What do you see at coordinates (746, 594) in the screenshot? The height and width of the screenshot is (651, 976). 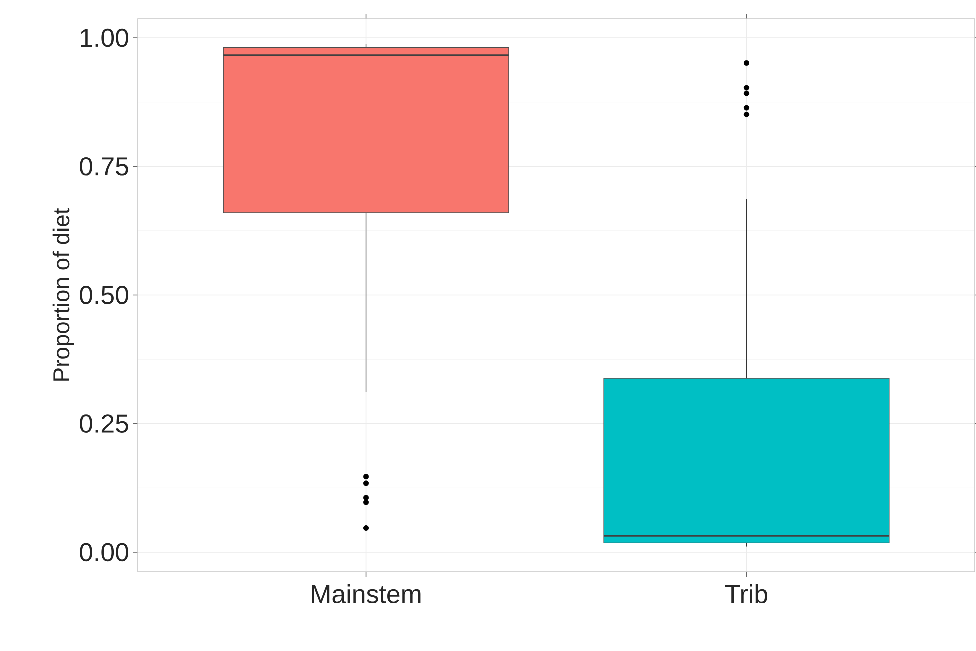 I see `x-tick-label: Trib` at bounding box center [746, 594].